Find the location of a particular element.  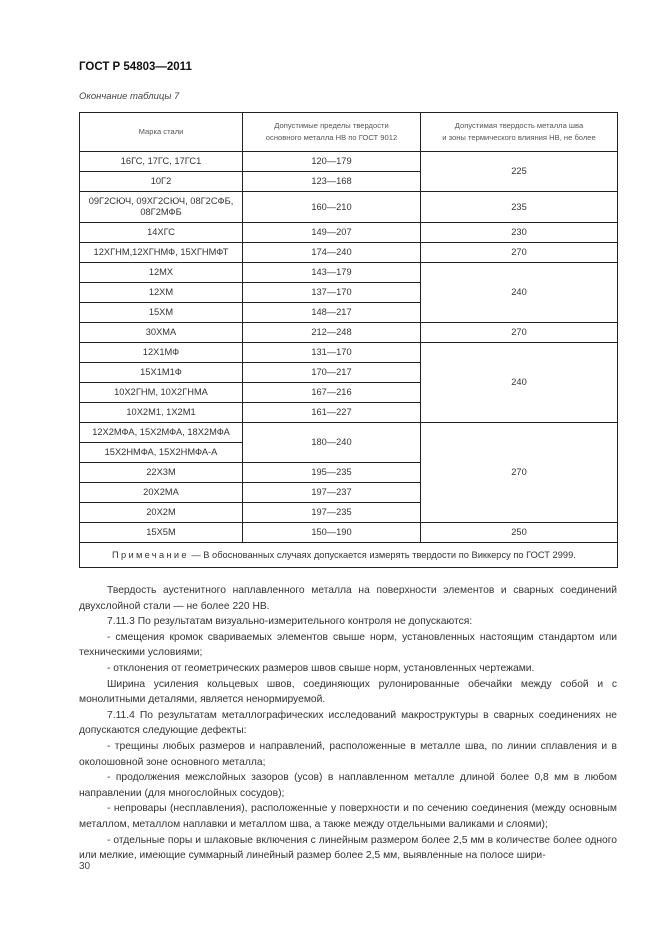

table-row: 15Х5М 150—190 250 is located at coordinates (348, 532).